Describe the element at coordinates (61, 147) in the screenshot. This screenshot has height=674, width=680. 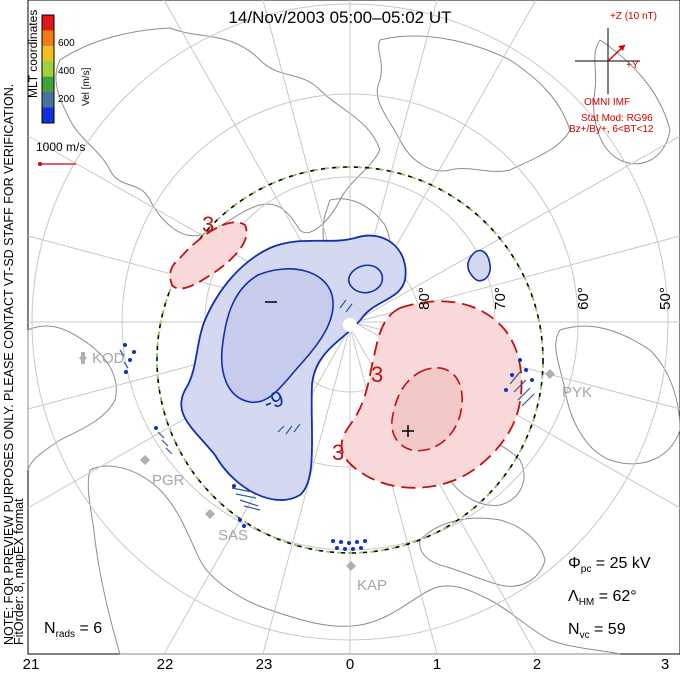
I see `scale-vector-label: 1000 m/s` at that location.